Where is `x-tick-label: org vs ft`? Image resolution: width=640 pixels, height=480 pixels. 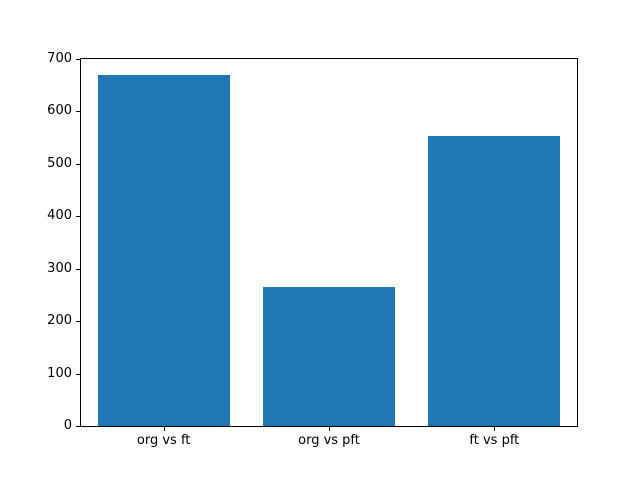 x-tick-label: org vs ft is located at coordinates (163, 440).